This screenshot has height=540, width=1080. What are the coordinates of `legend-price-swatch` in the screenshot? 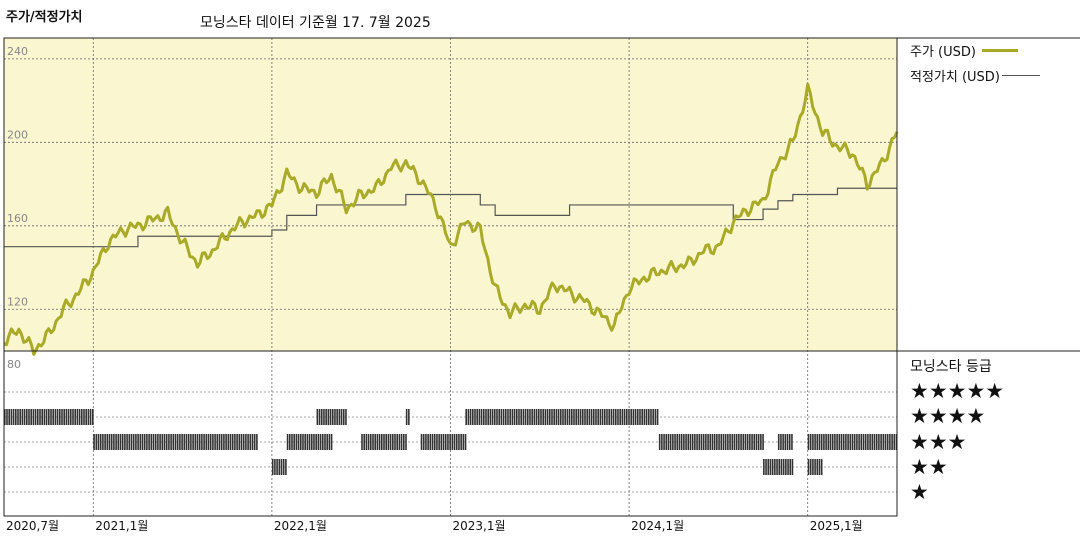 It's located at (999, 50).